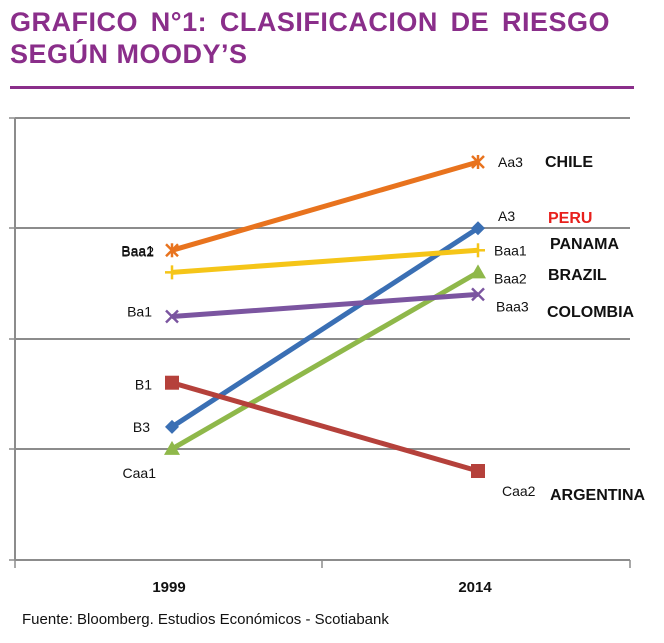  What do you see at coordinates (569, 162) in the screenshot?
I see `series-name-chile: CHILE` at bounding box center [569, 162].